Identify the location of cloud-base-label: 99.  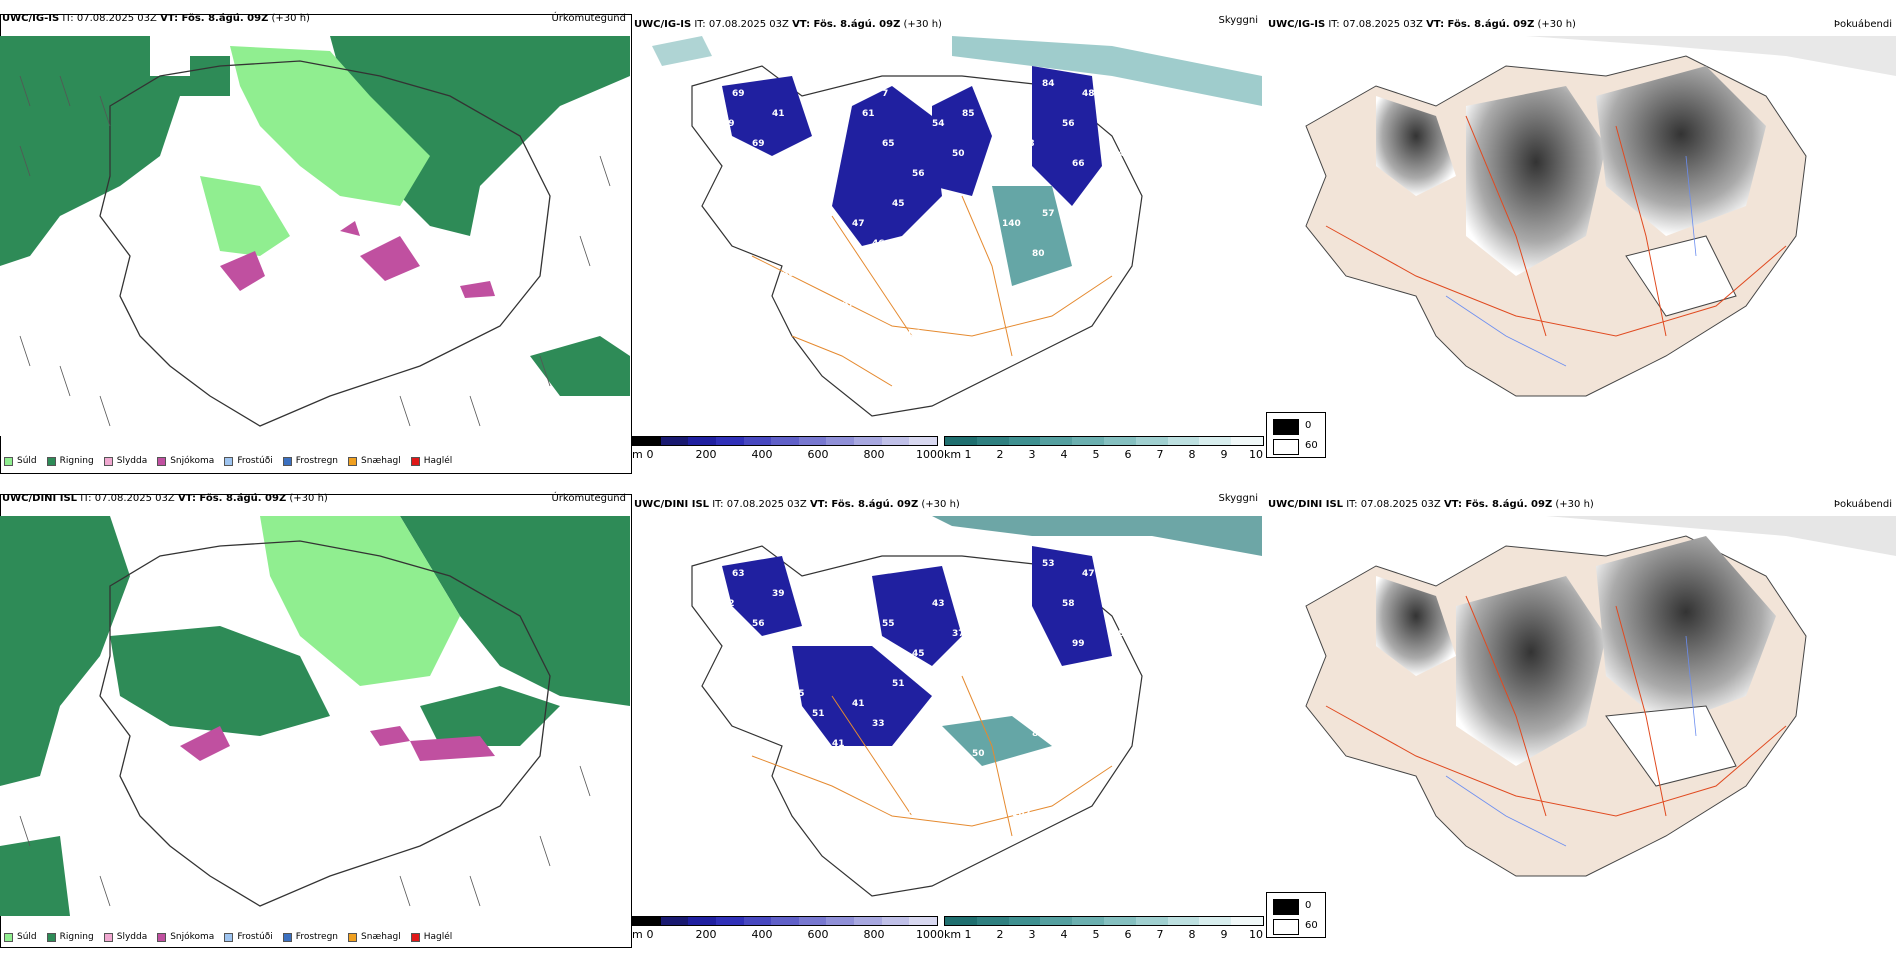
(1078, 644).